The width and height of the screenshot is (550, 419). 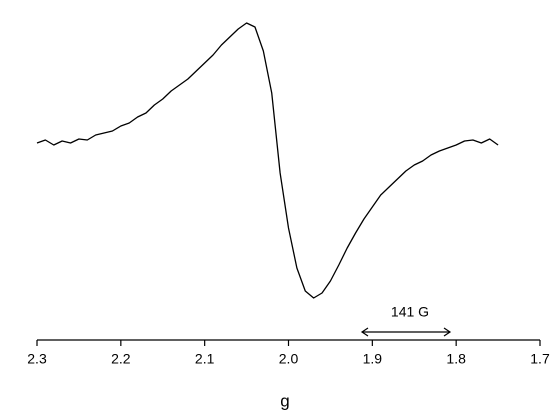 I want to click on x-tick-label: 1.9, so click(x=373, y=359).